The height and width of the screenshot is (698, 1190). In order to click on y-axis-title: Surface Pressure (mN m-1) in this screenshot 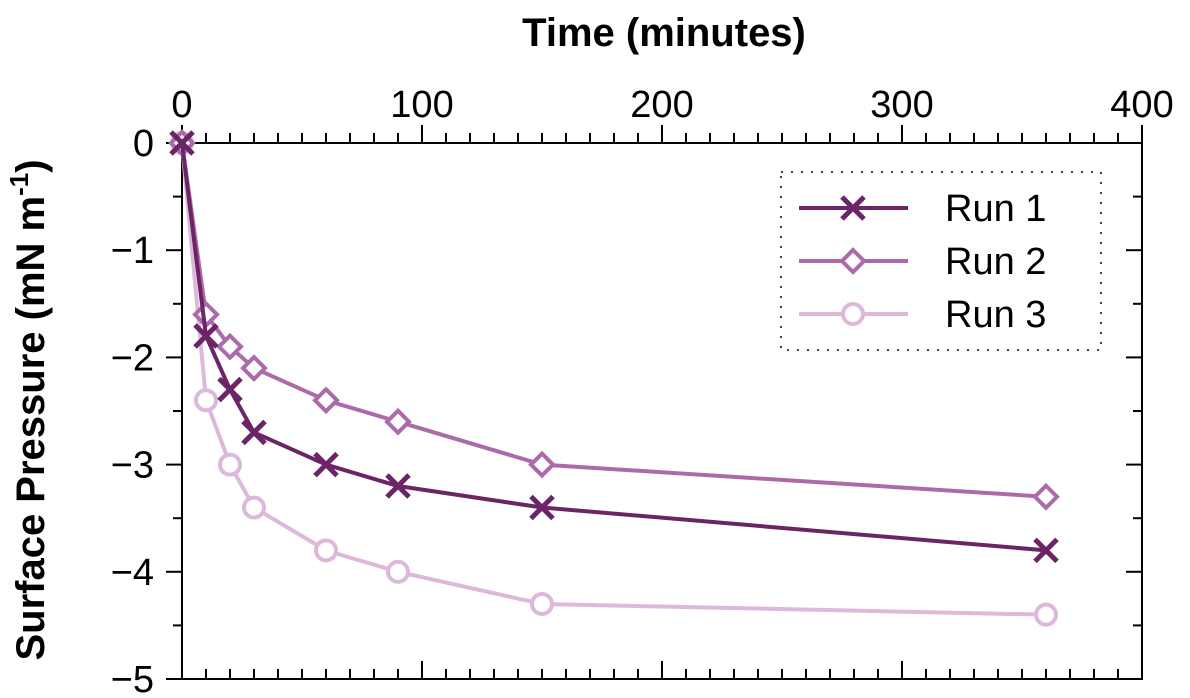, I will do `click(28, 409)`.